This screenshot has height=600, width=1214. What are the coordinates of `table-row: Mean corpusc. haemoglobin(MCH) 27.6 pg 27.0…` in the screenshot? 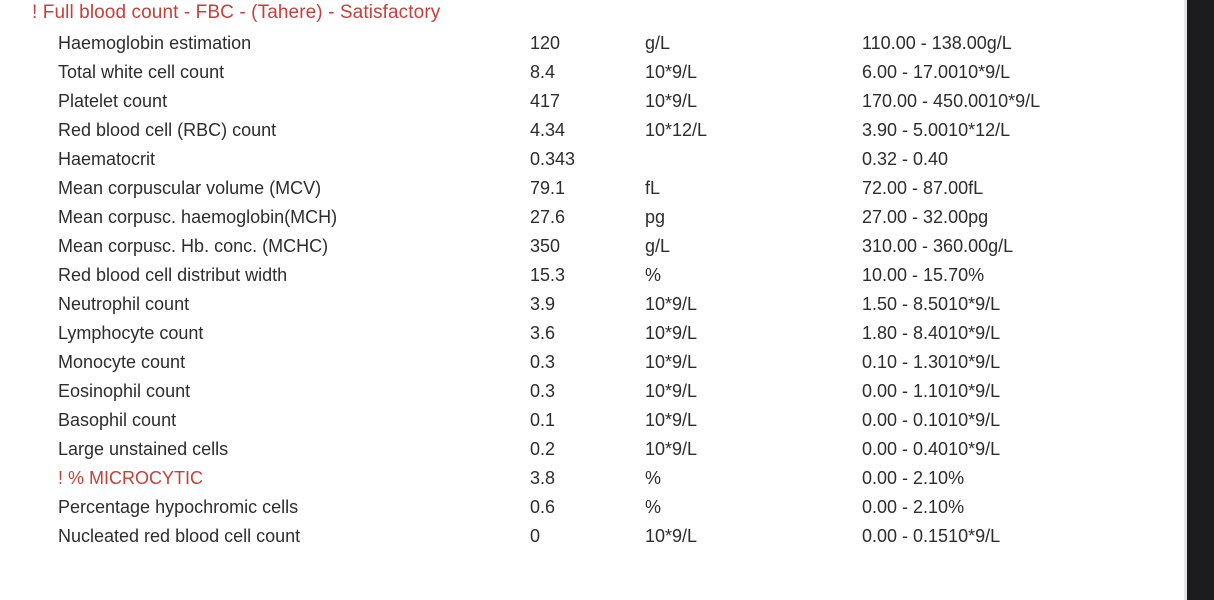 It's located at (592, 217).